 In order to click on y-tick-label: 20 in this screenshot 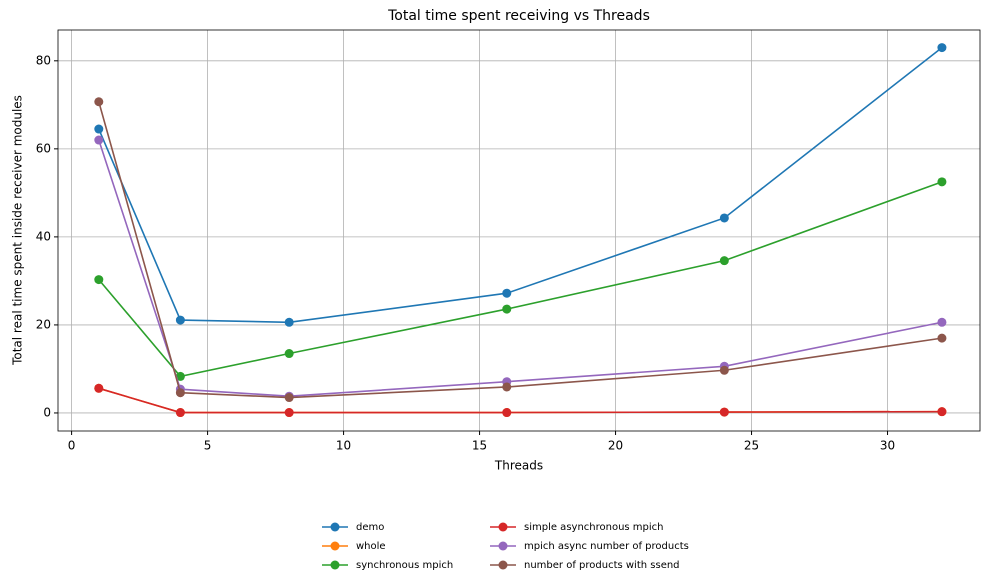, I will do `click(43, 324)`.